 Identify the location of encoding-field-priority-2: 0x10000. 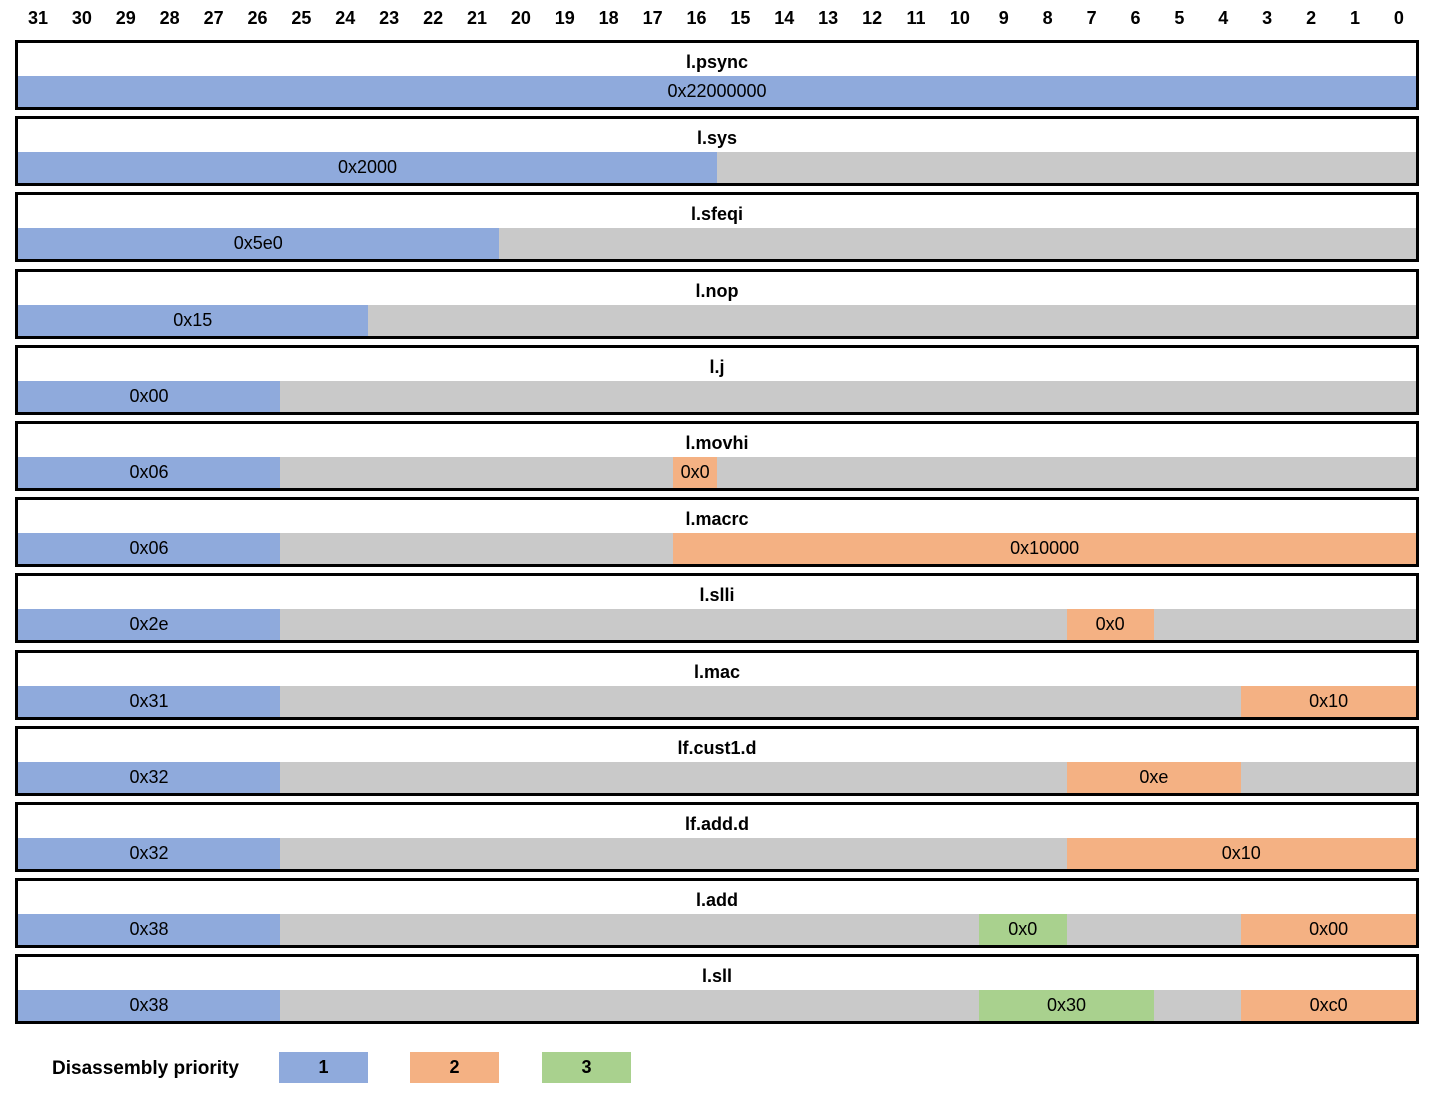
(1044, 549).